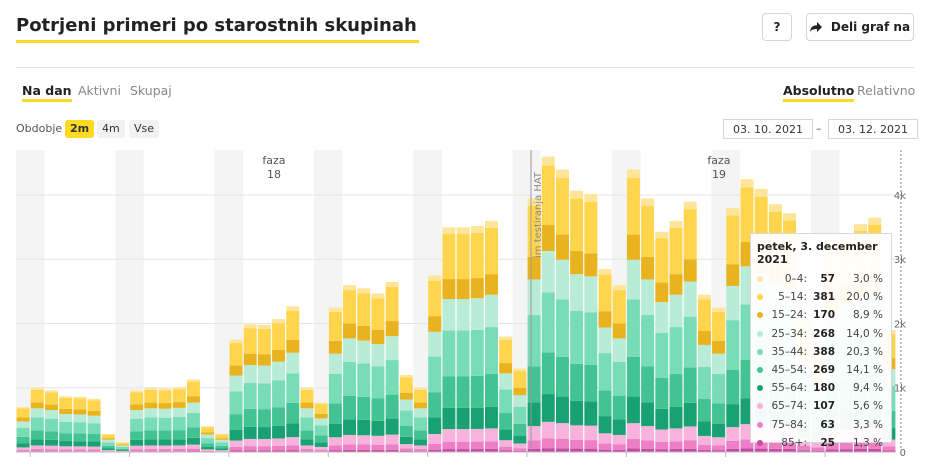 This screenshot has width=940, height=465. What do you see at coordinates (99, 90) in the screenshot?
I see `tab-aktivni: Aktivni` at bounding box center [99, 90].